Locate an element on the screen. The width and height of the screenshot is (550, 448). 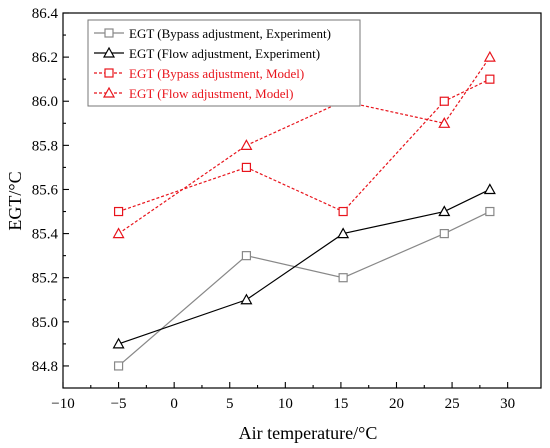
y-tick-label: 84.8 is located at coordinates (45, 367).